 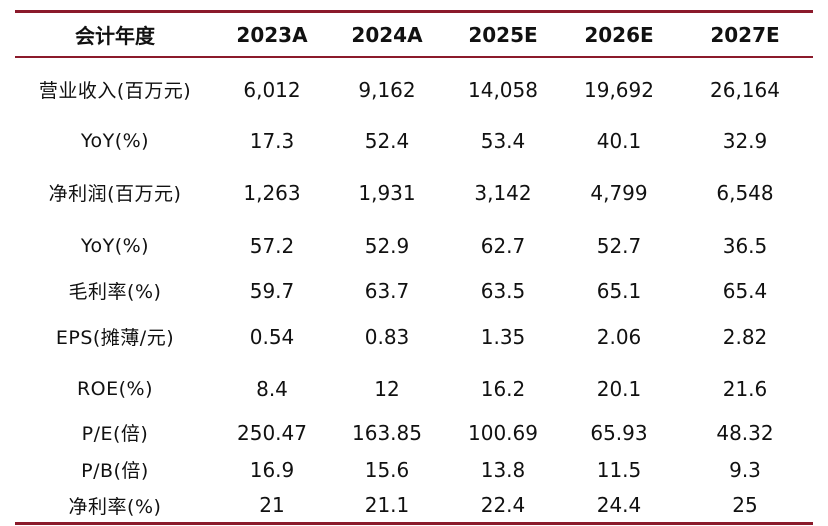 I want to click on value-cell: 12, so click(x=387, y=389).